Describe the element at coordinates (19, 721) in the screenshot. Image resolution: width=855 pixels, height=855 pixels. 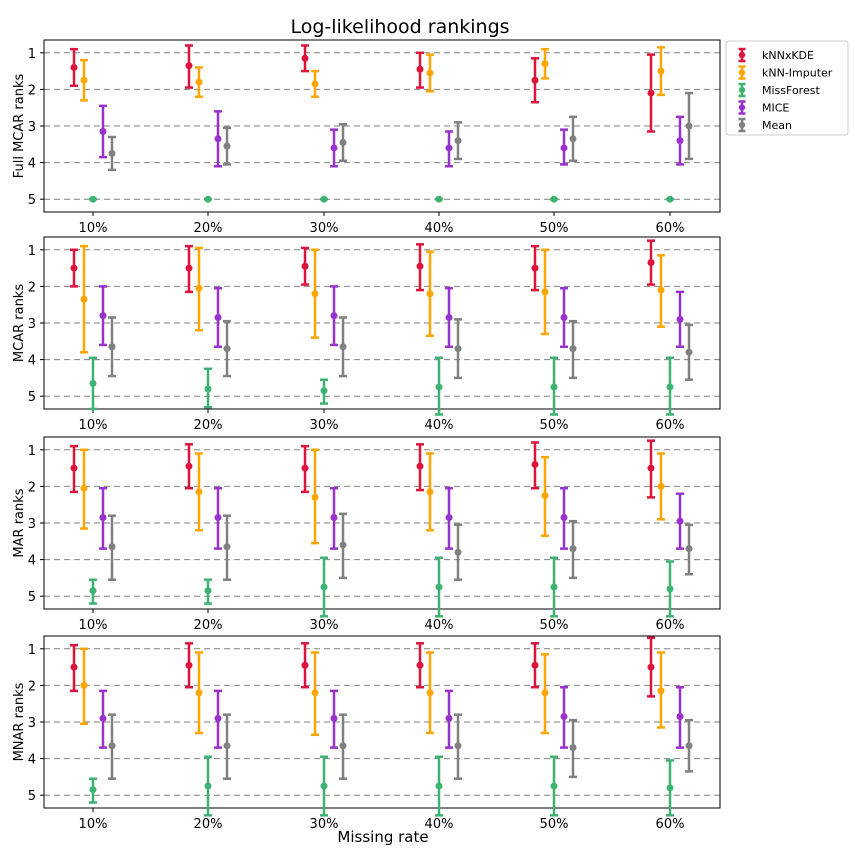
I see `y-axis-label: MNAR ranks` at that location.